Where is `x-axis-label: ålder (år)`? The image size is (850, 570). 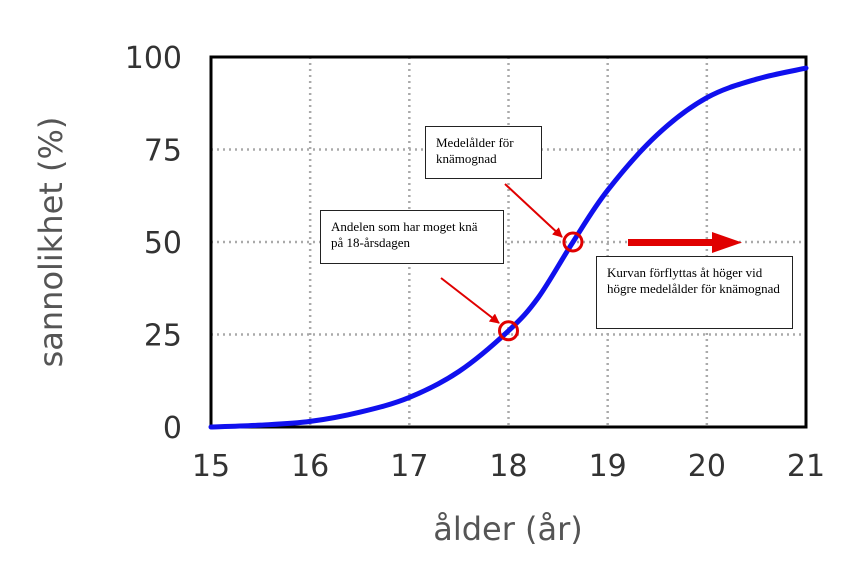
x-axis-label: ålder (år) is located at coordinates (508, 529).